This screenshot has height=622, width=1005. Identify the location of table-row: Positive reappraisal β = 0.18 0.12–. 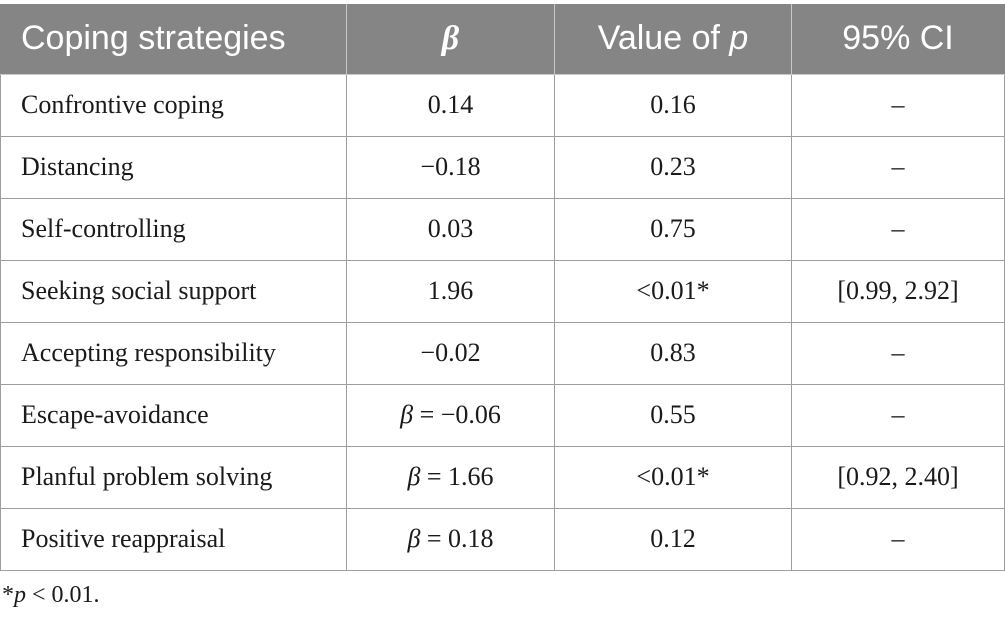
(502, 539).